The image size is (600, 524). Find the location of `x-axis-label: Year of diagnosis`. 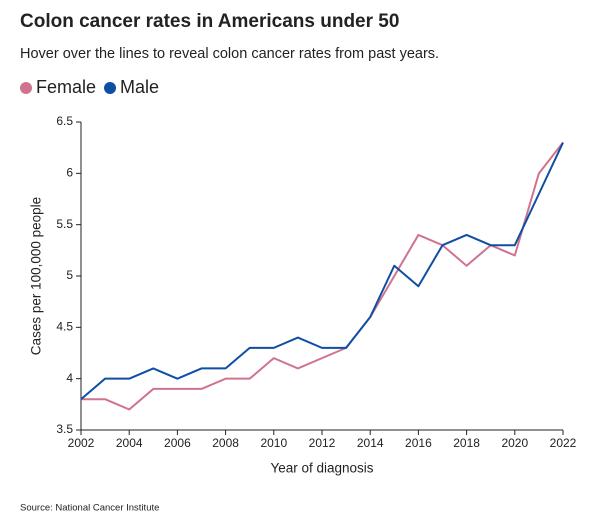

x-axis-label: Year of diagnosis is located at coordinates (321, 468).